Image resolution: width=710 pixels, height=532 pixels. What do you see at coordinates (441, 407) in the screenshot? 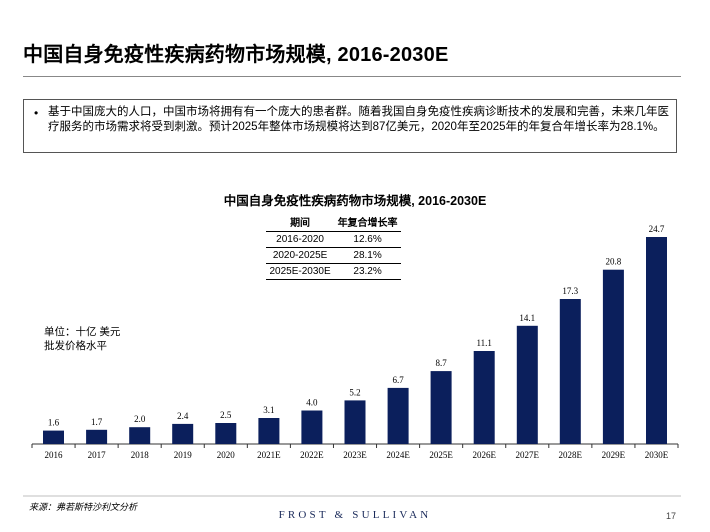
I see `bar-2025E` at bounding box center [441, 407].